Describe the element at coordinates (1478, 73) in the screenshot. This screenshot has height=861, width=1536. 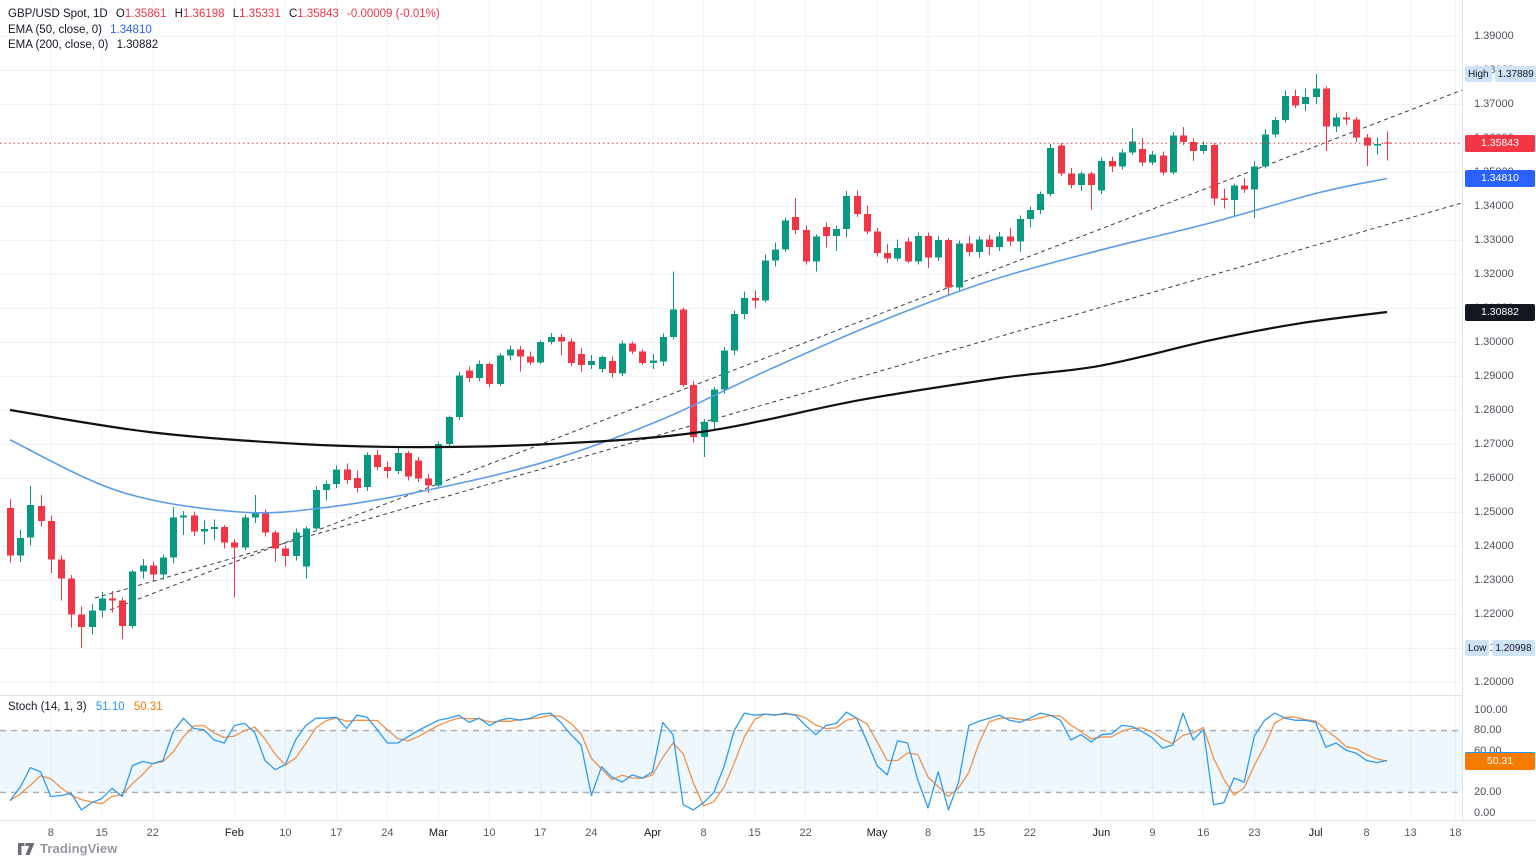
I see `high-marker-chip-label: High` at that location.